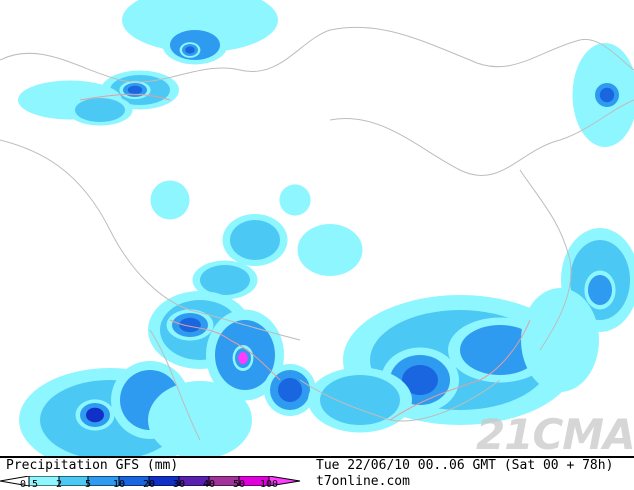 The width and height of the screenshot is (634, 490). What do you see at coordinates (88, 484) in the screenshot?
I see `scale-tick-label: 5` at bounding box center [88, 484].